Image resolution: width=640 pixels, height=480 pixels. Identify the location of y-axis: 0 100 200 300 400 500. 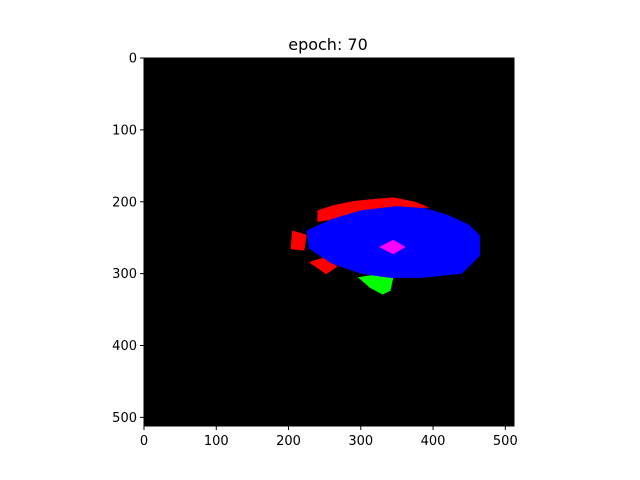
(128, 239).